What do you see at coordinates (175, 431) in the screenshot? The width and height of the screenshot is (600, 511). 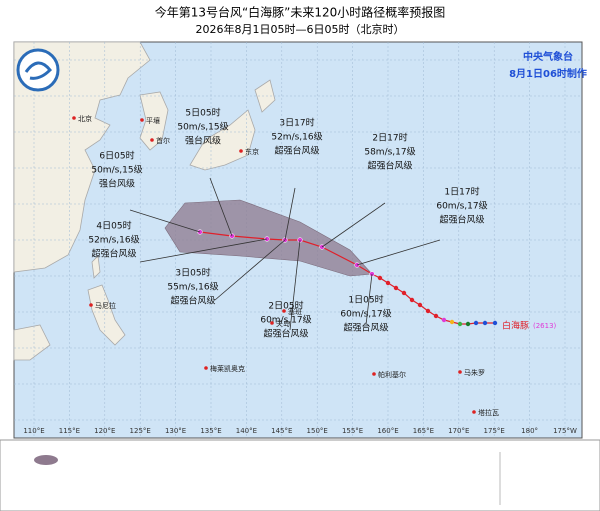 I see `longitude-label: 130°E` at bounding box center [175, 431].